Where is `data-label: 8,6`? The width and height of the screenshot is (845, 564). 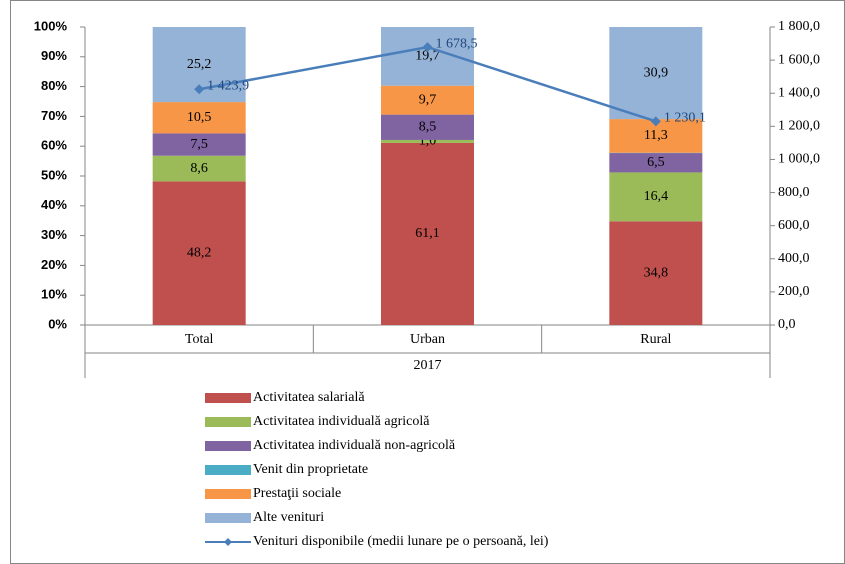 data-label: 8,6 is located at coordinates (199, 168).